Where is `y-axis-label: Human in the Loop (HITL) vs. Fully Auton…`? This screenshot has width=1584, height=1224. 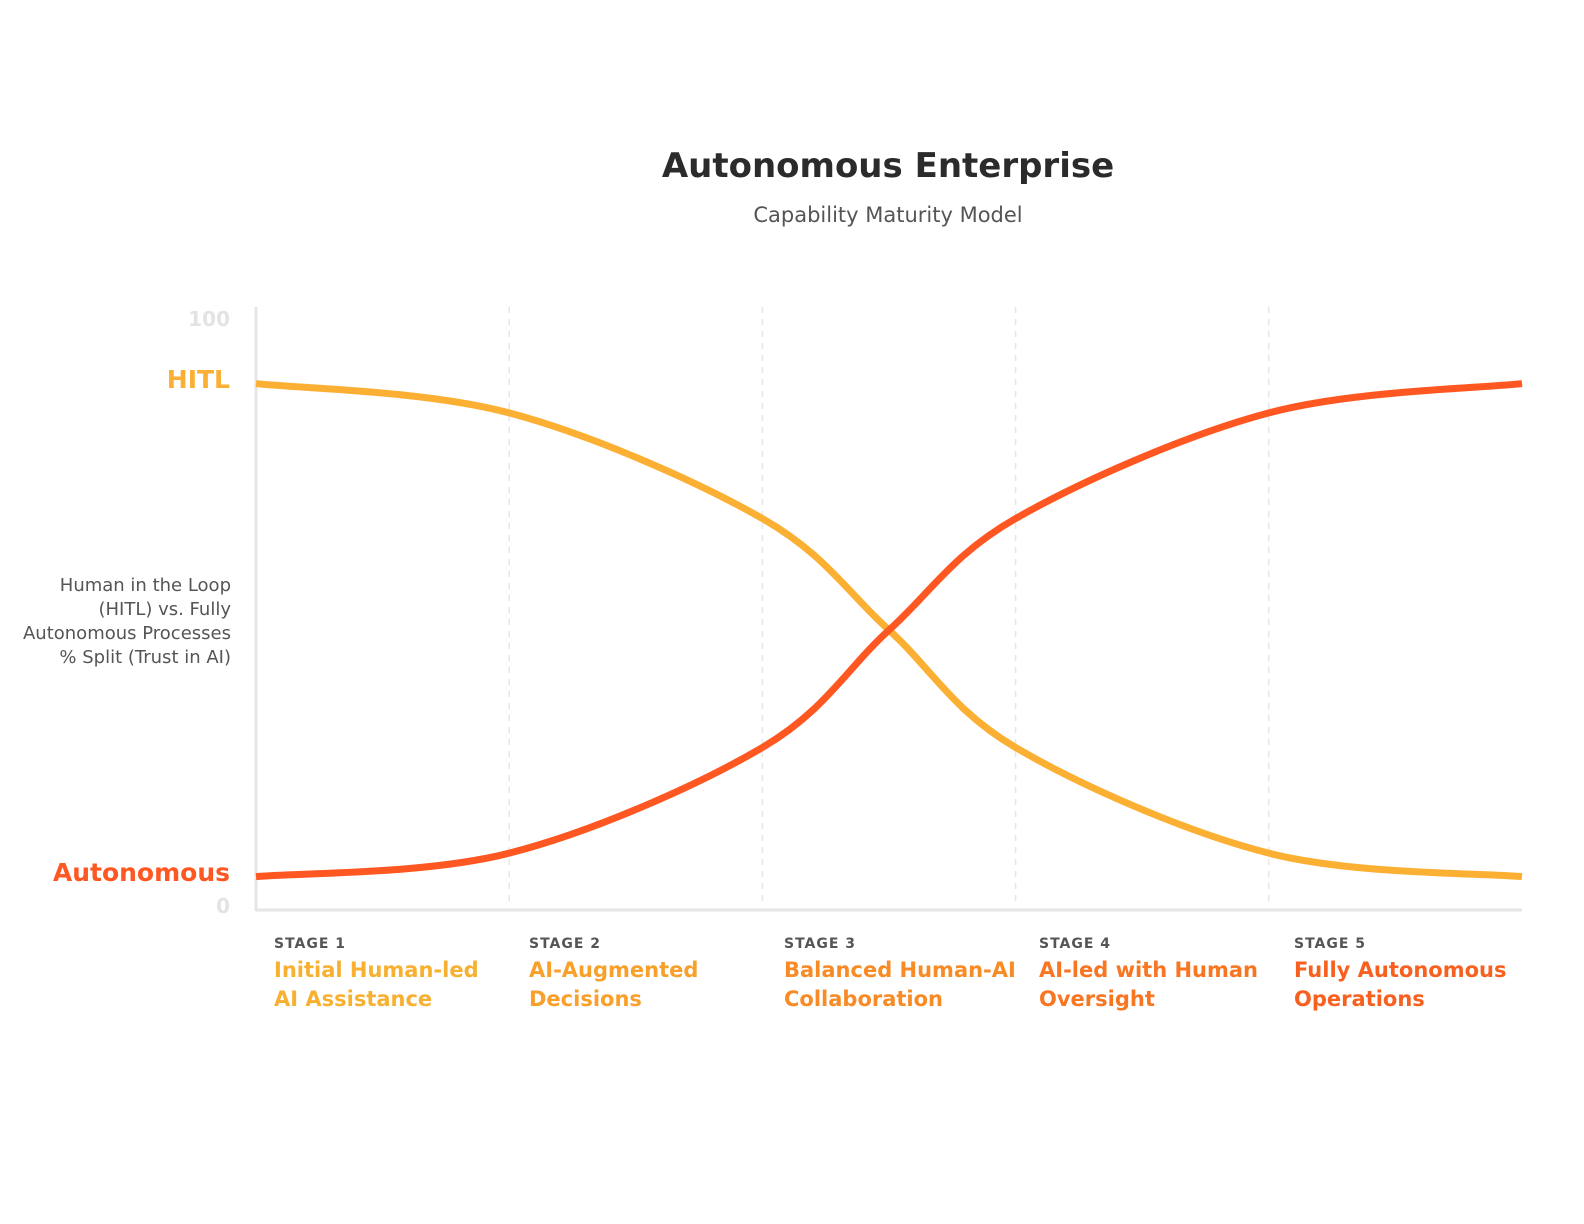
y-axis-label: Human in the Loop (HITL) vs. Fully Auton… is located at coordinates (126, 621).